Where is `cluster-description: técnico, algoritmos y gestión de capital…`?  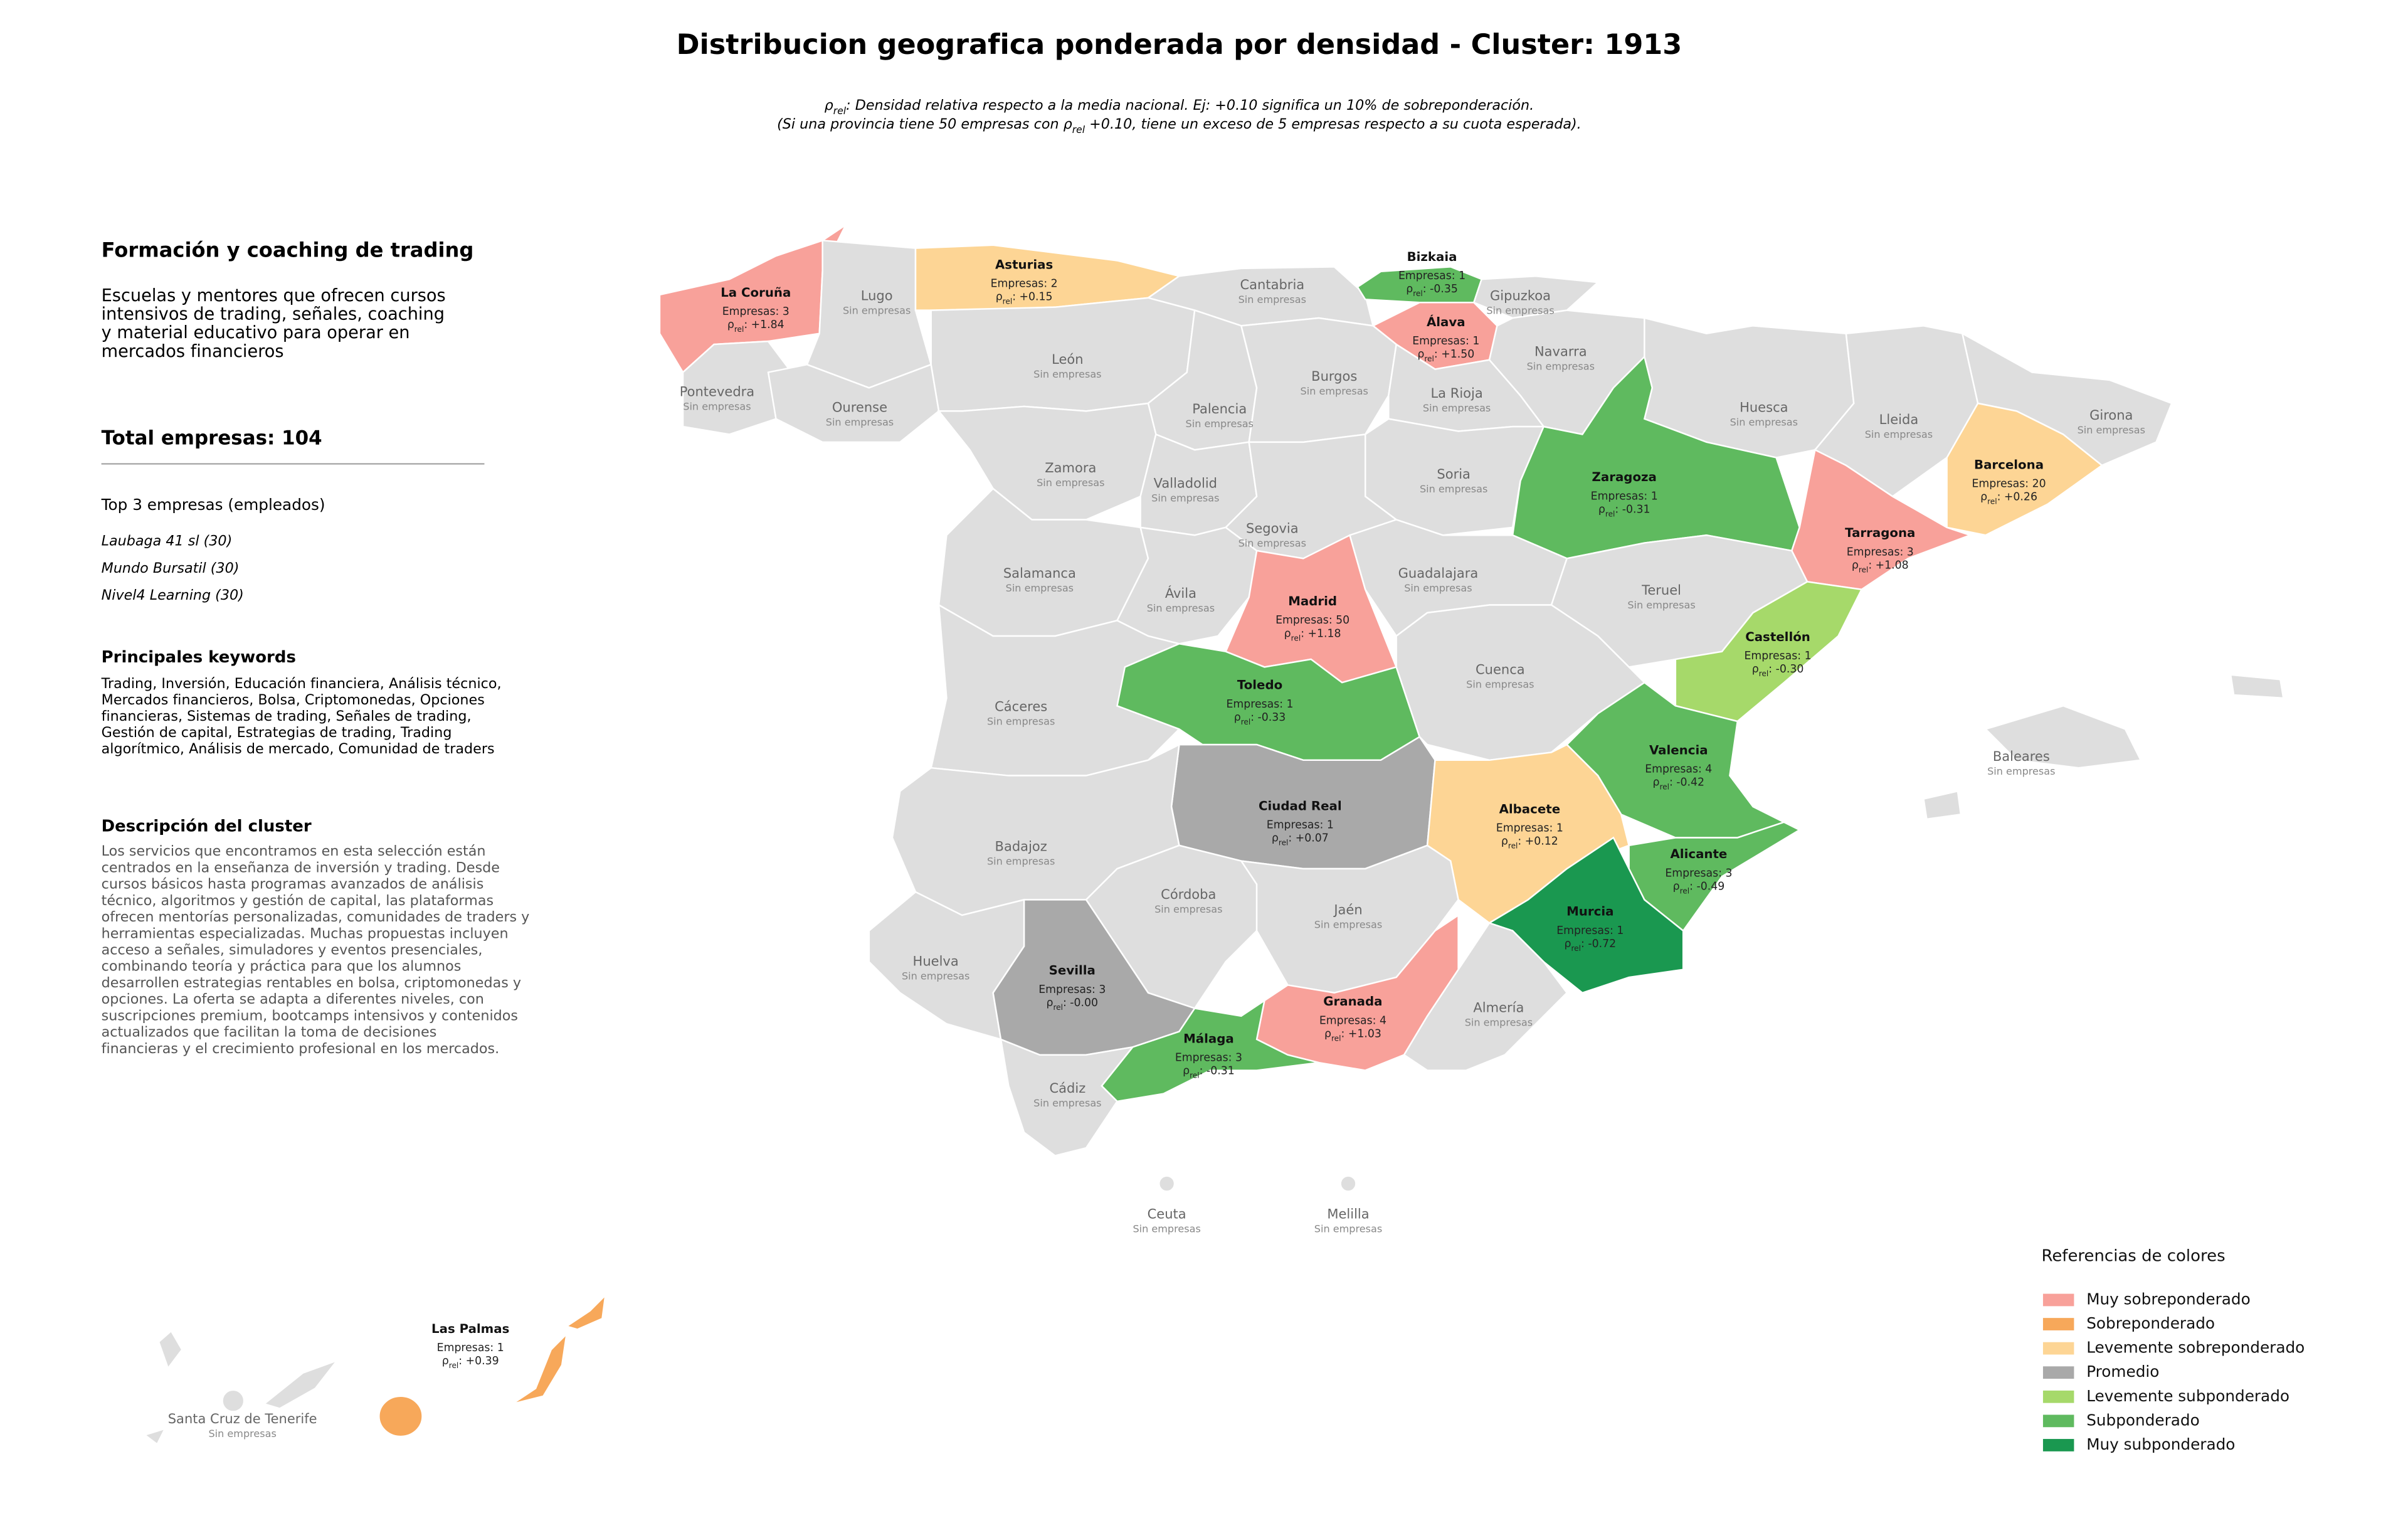
cluster-description: técnico, algoritmos y gestión de capital… is located at coordinates (298, 901).